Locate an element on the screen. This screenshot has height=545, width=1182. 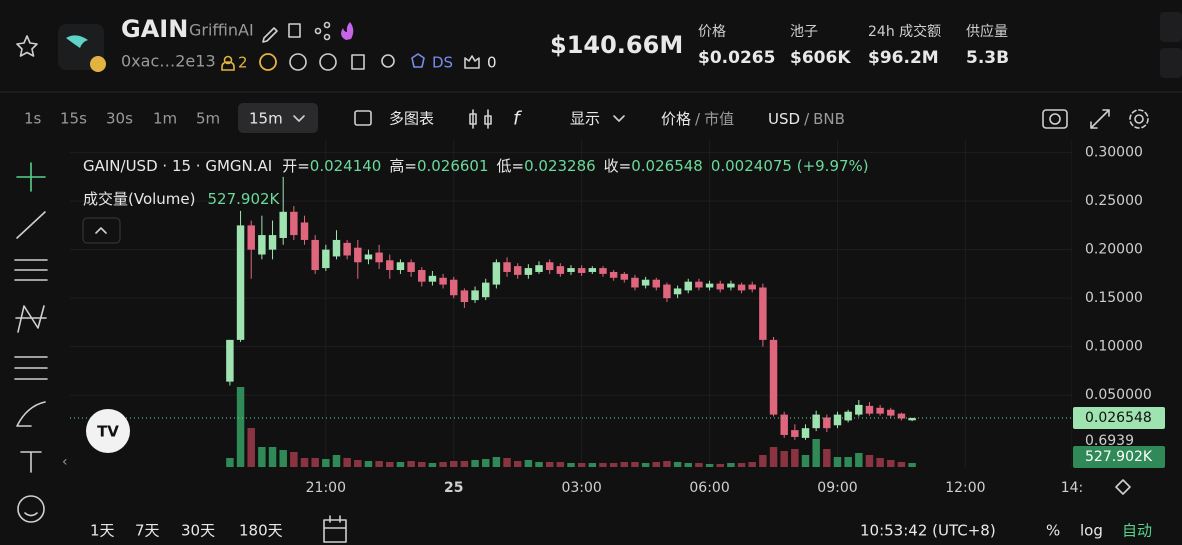
ranges: 1天 7天 30天 180天 is located at coordinates (186, 531).